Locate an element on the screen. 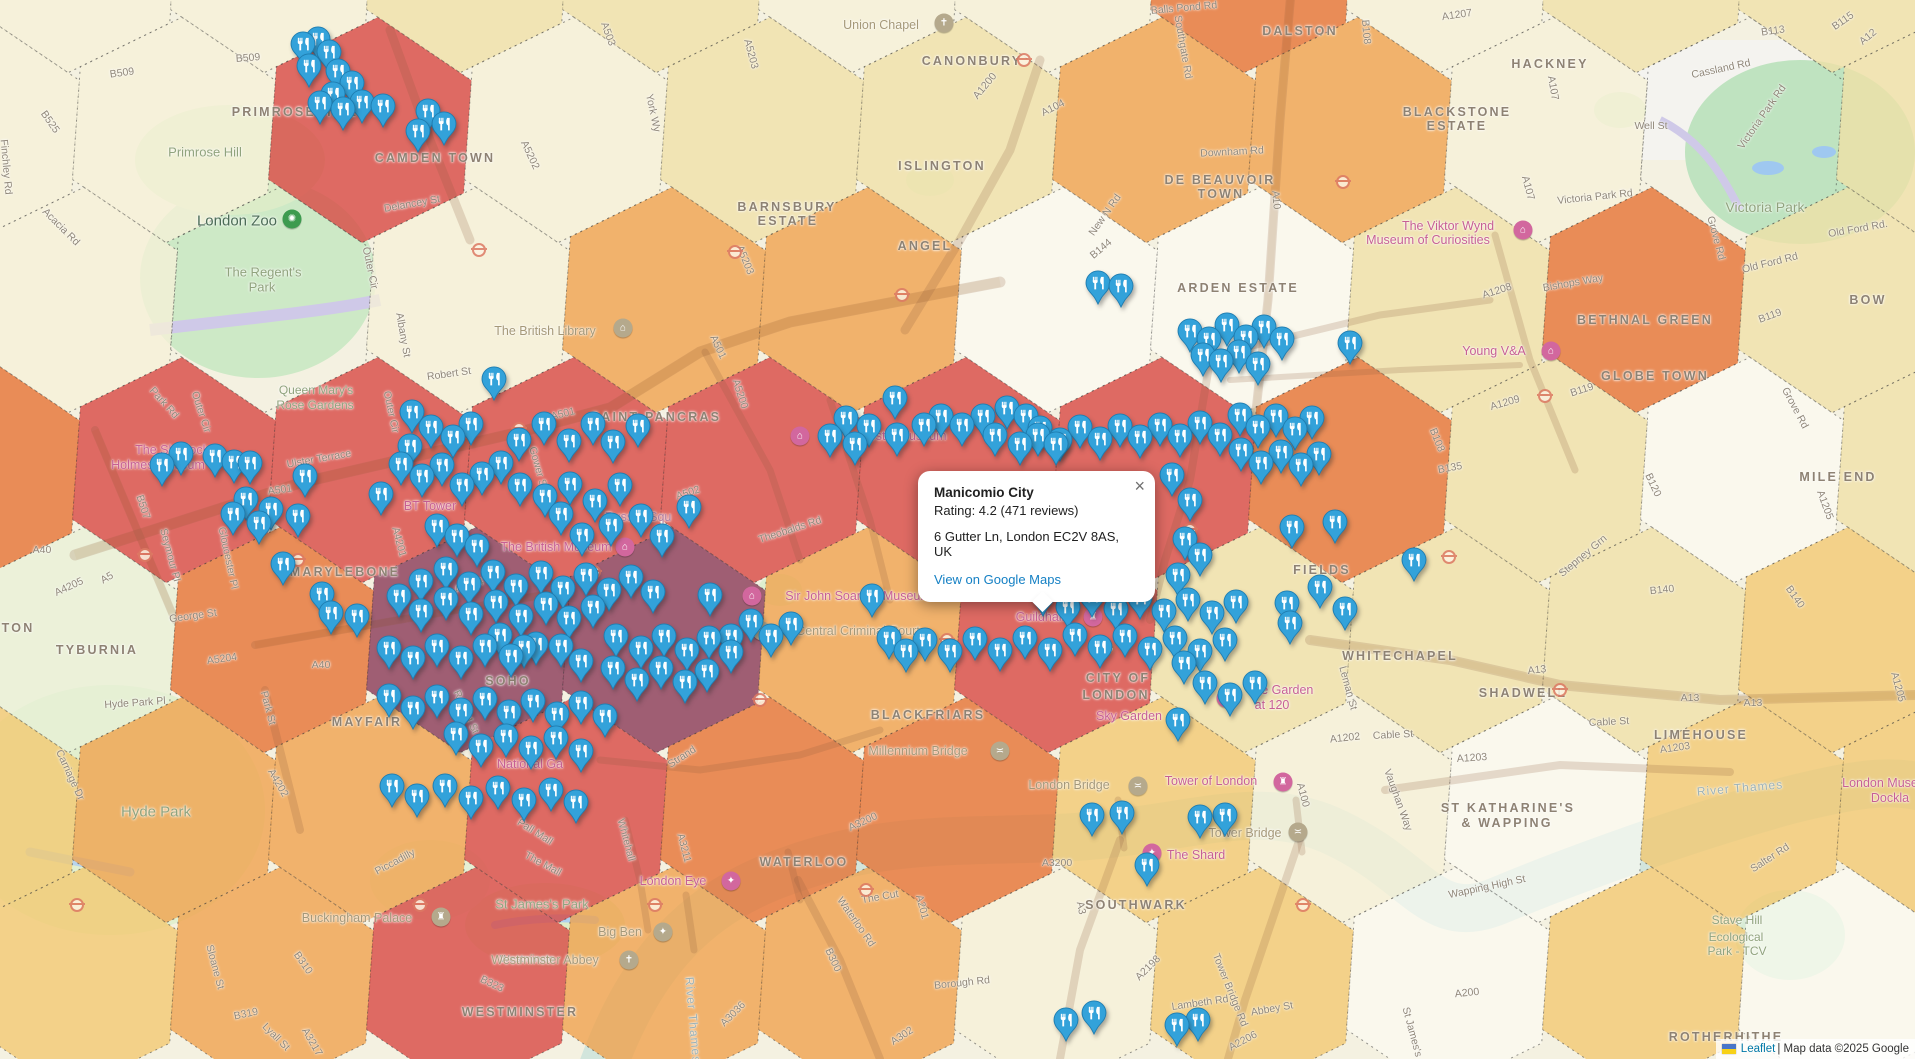  popup-close-button: × is located at coordinates (1139, 486).